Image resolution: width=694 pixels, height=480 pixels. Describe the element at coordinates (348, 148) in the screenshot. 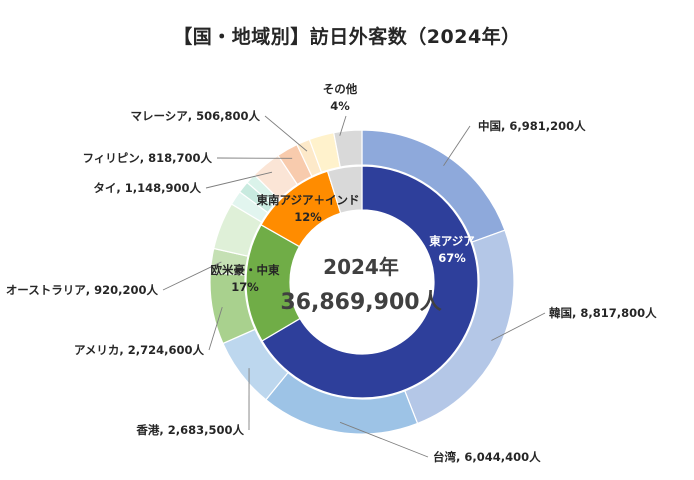

I see `outer-slice-other` at that location.